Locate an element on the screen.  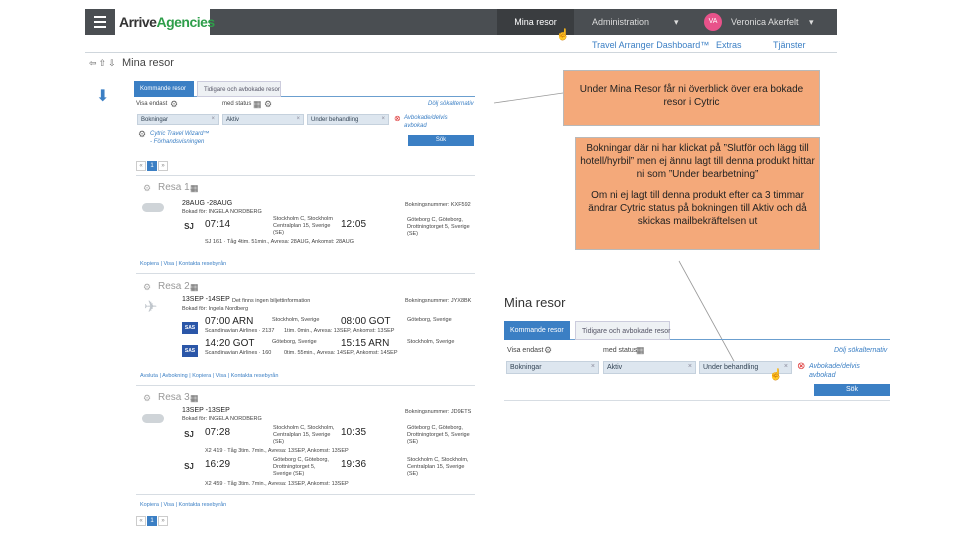
arrival-station: Göteborg, Sverige is located at coordinates (429, 320).